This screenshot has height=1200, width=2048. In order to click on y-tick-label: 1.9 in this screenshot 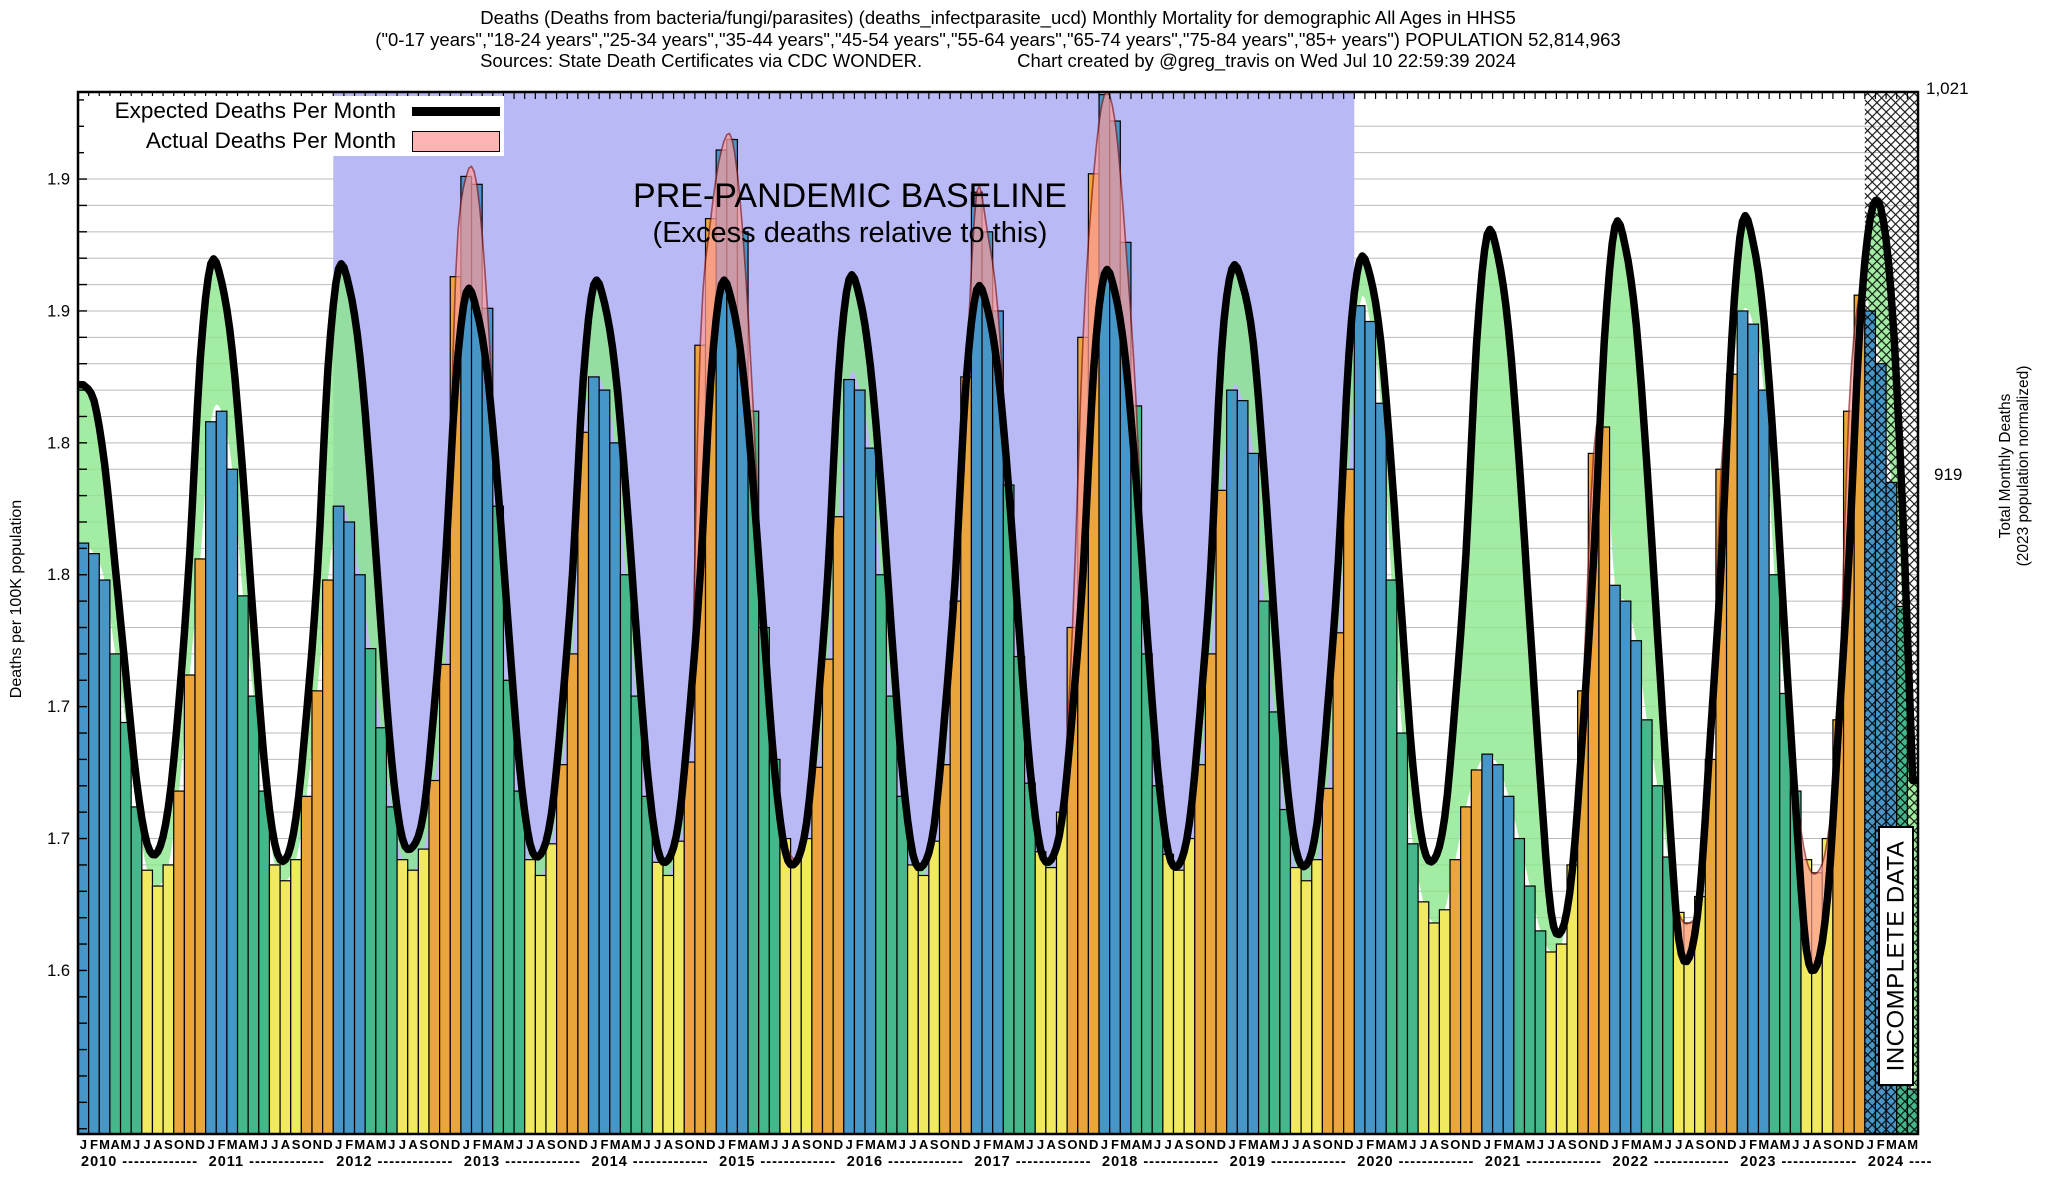, I will do `click(58, 311)`.